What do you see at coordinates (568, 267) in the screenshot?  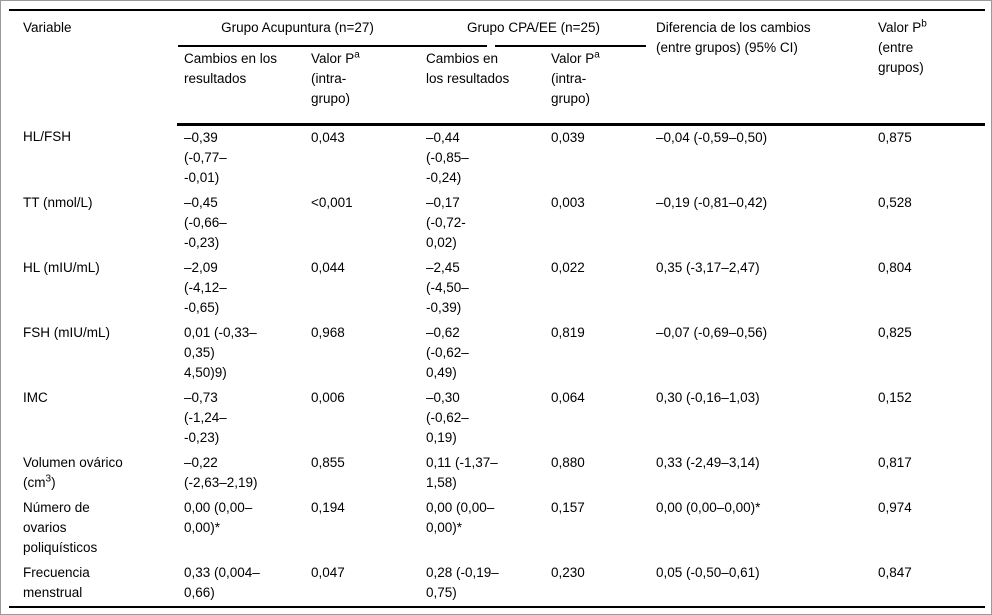 I see `cpa-p-cell: 0,022` at bounding box center [568, 267].